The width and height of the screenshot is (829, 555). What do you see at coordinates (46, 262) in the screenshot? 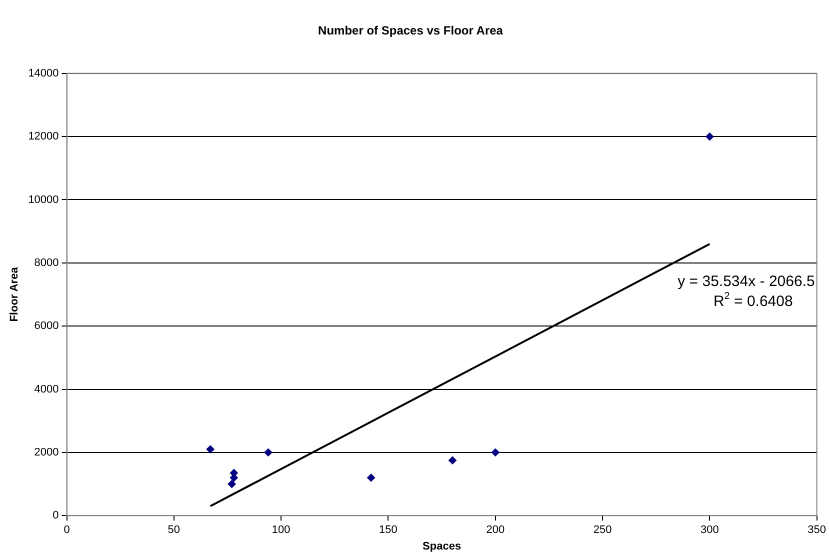
I see `y-tick-label: 8000` at bounding box center [46, 262].